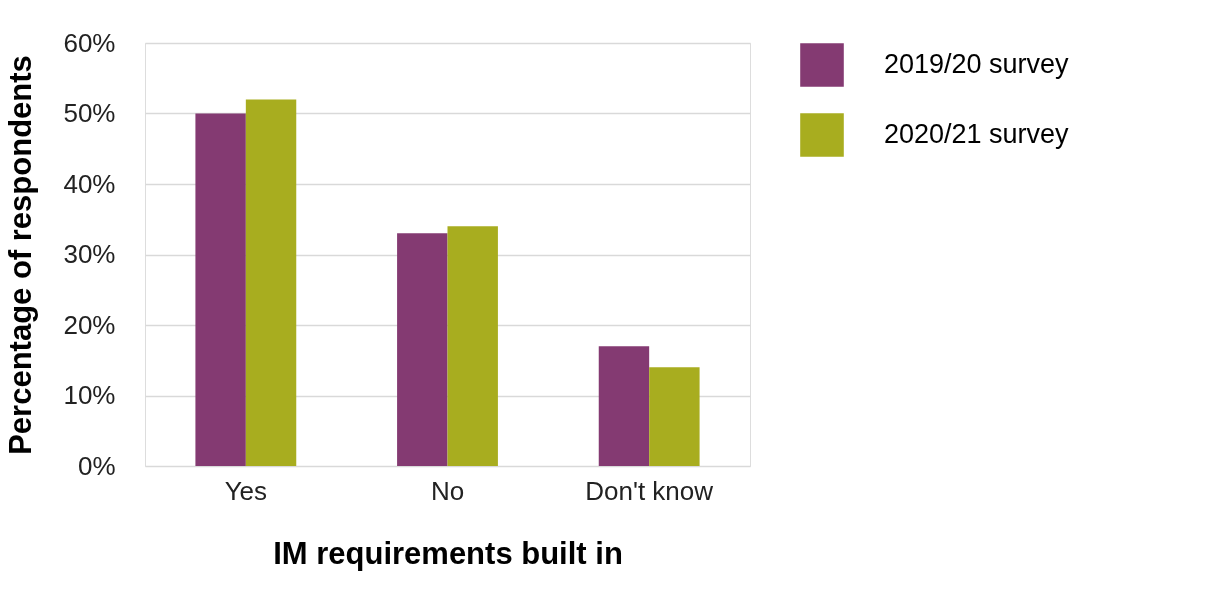 The image size is (1216, 592). I want to click on y-tick-label: 60%, so click(89, 42).